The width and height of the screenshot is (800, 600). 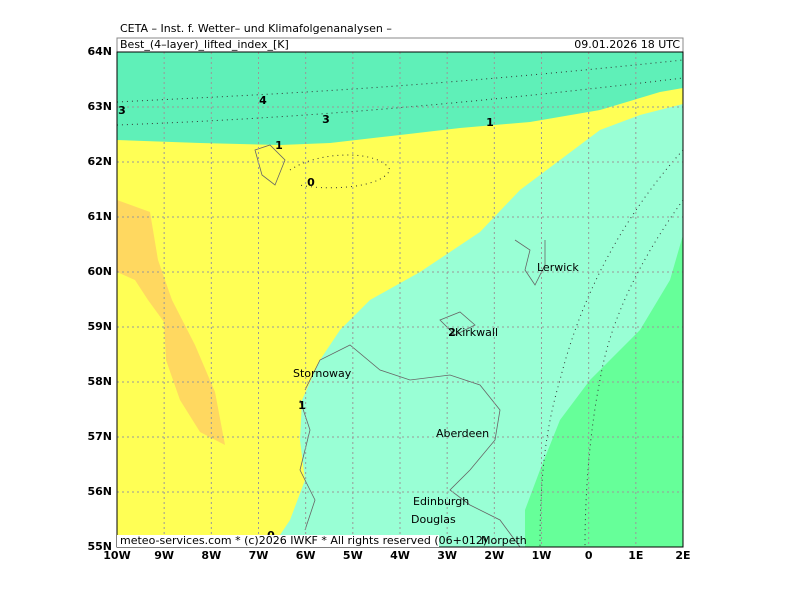 What do you see at coordinates (99, 546) in the screenshot?
I see `lat-label: 55N` at bounding box center [99, 546].